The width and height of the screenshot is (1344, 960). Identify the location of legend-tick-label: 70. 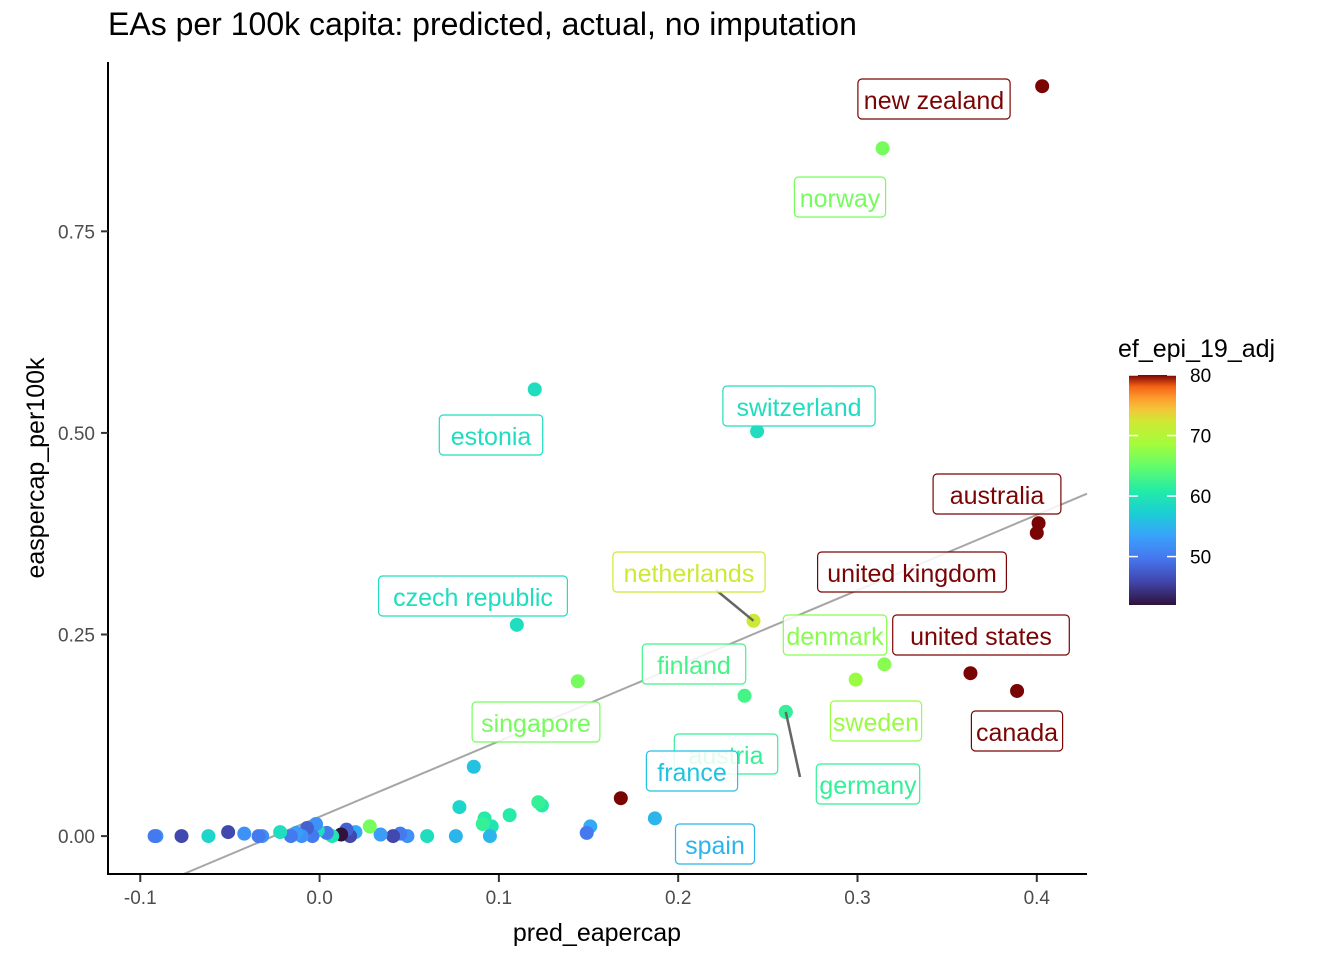
(1200, 437).